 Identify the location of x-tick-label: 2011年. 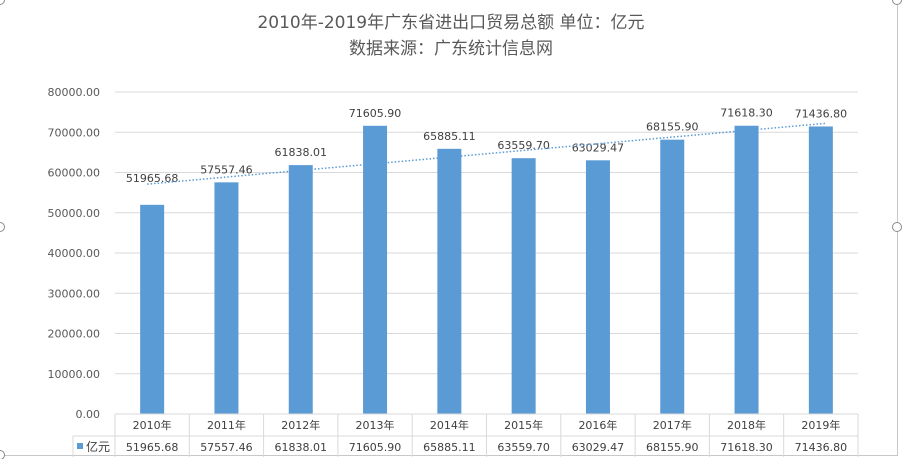
(226, 425).